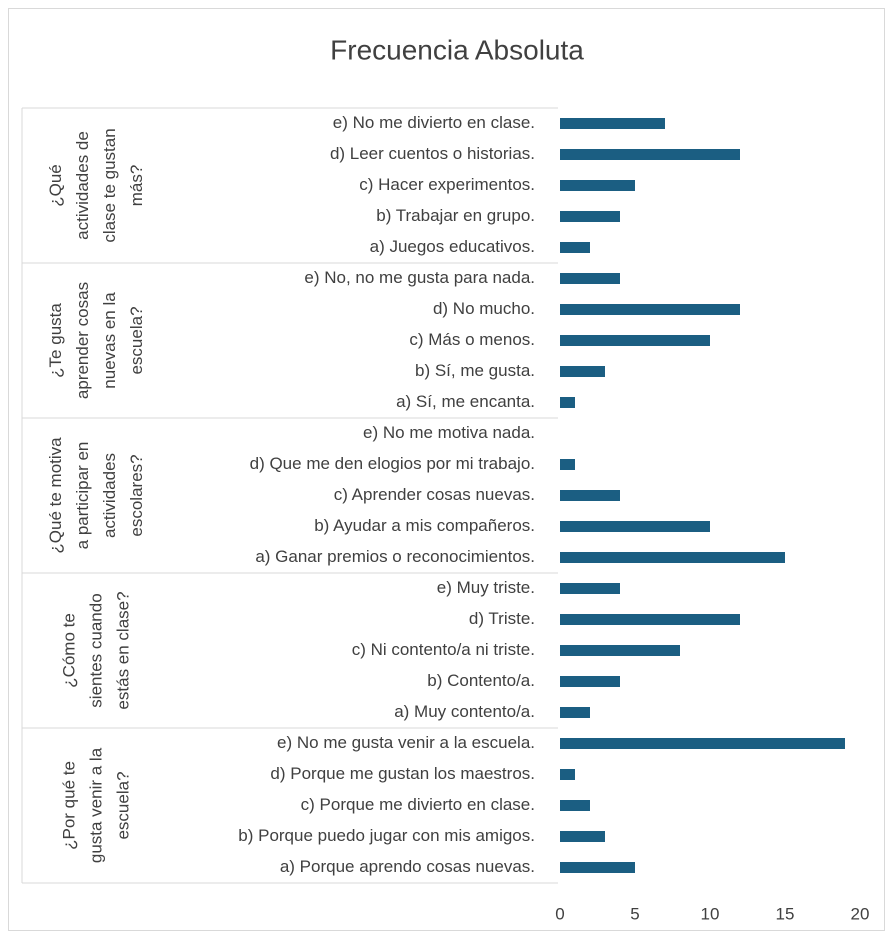 Image resolution: width=893 pixels, height=939 pixels. What do you see at coordinates (465, 401) in the screenshot?
I see `category-label: a) Sí, me encanta.` at bounding box center [465, 401].